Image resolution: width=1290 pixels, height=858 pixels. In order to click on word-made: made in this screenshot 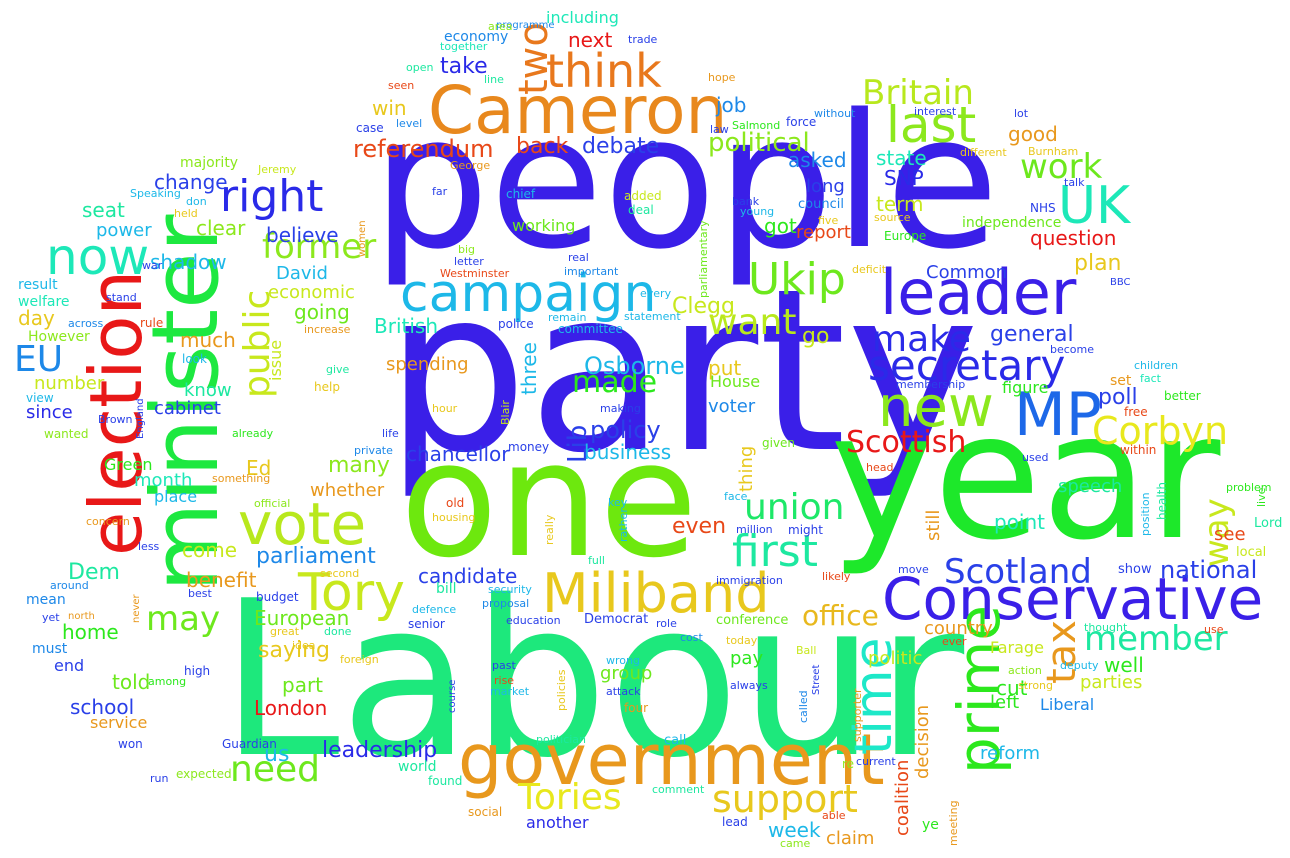, I will do `click(615, 382)`.